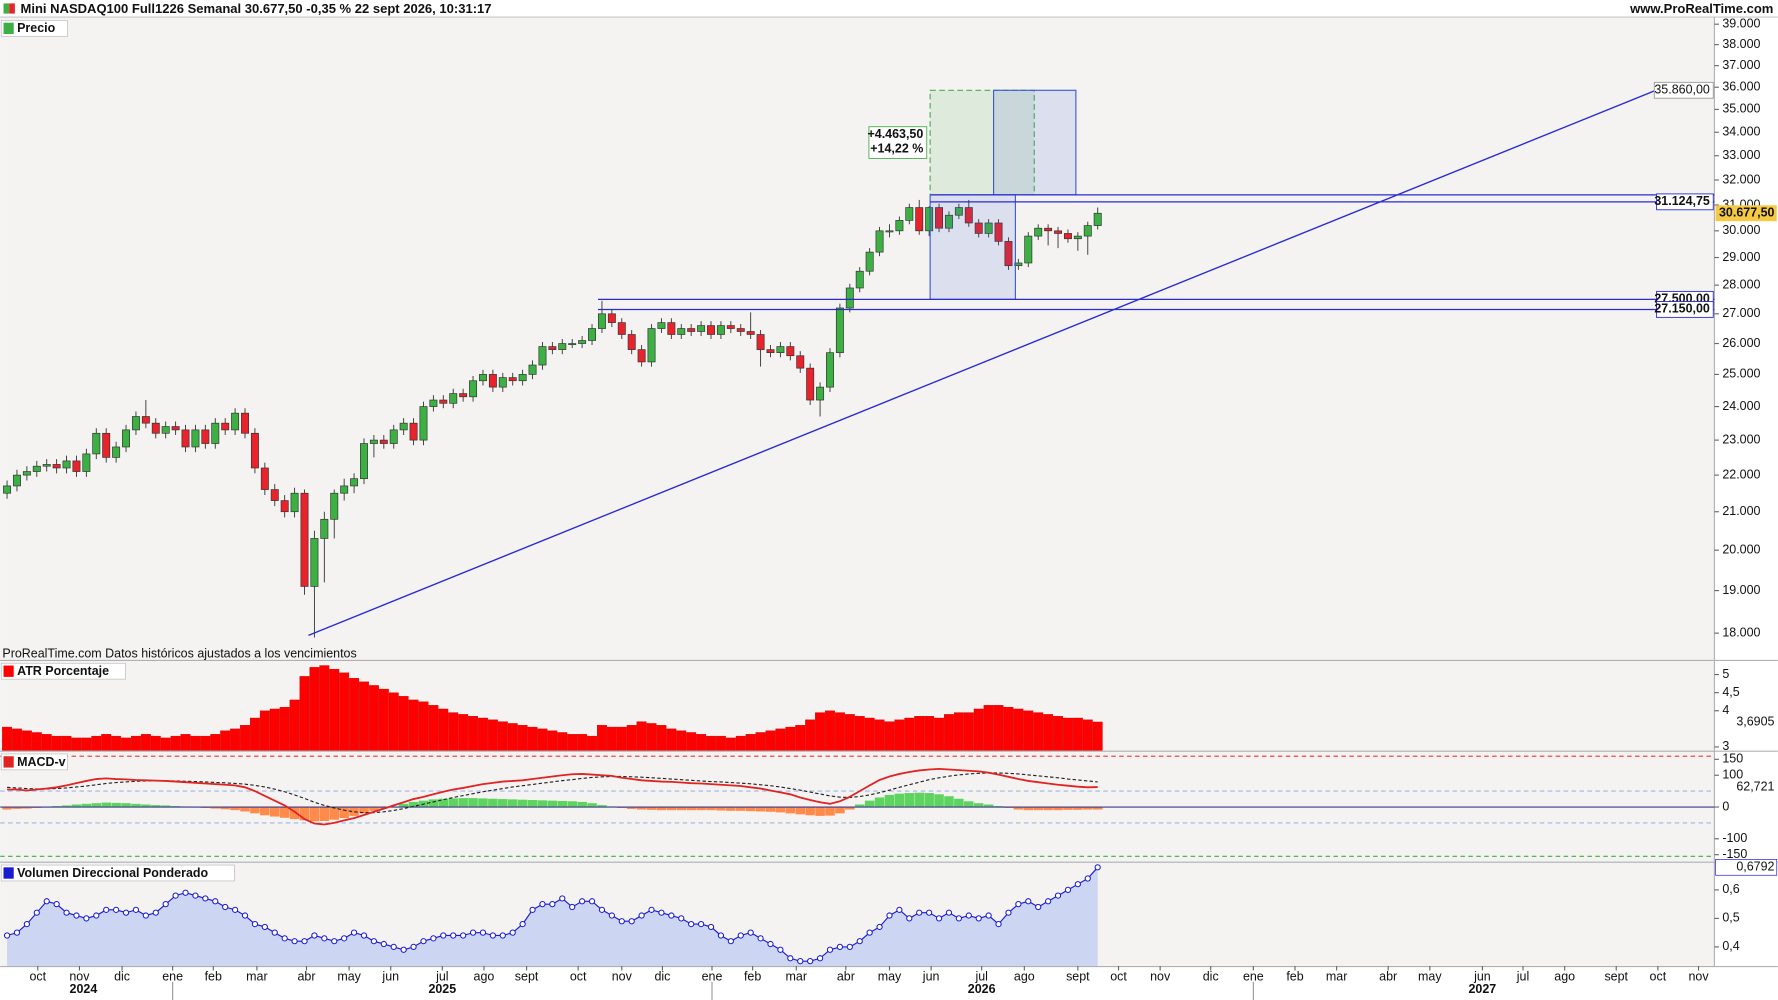 The height and width of the screenshot is (1000, 1778). What do you see at coordinates (1730, 946) in the screenshot?
I see `y-tick-label: 0,4` at bounding box center [1730, 946].